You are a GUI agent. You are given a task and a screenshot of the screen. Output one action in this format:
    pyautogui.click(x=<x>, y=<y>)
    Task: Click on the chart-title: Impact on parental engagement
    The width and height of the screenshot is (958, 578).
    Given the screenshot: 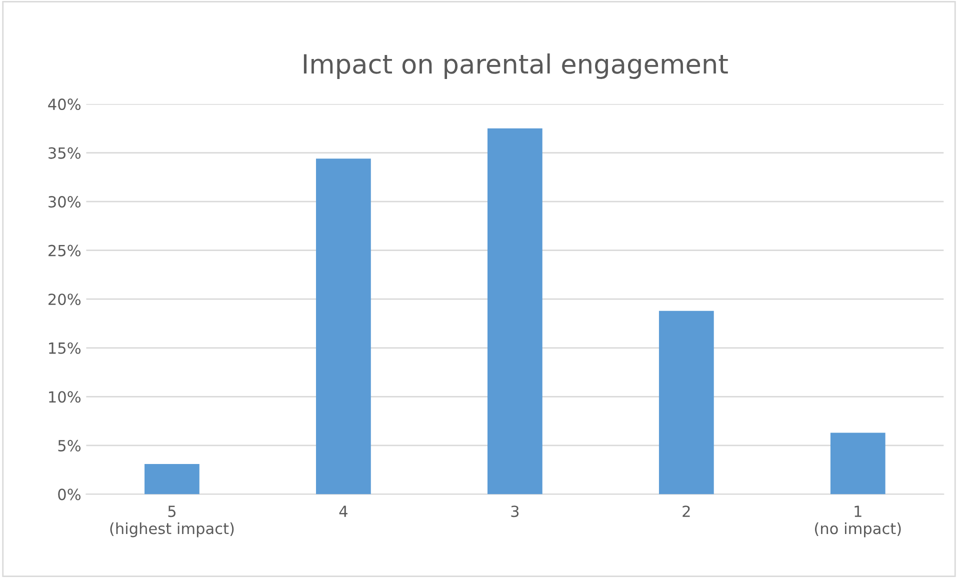 What is the action you would take?
    pyautogui.click(x=516, y=66)
    